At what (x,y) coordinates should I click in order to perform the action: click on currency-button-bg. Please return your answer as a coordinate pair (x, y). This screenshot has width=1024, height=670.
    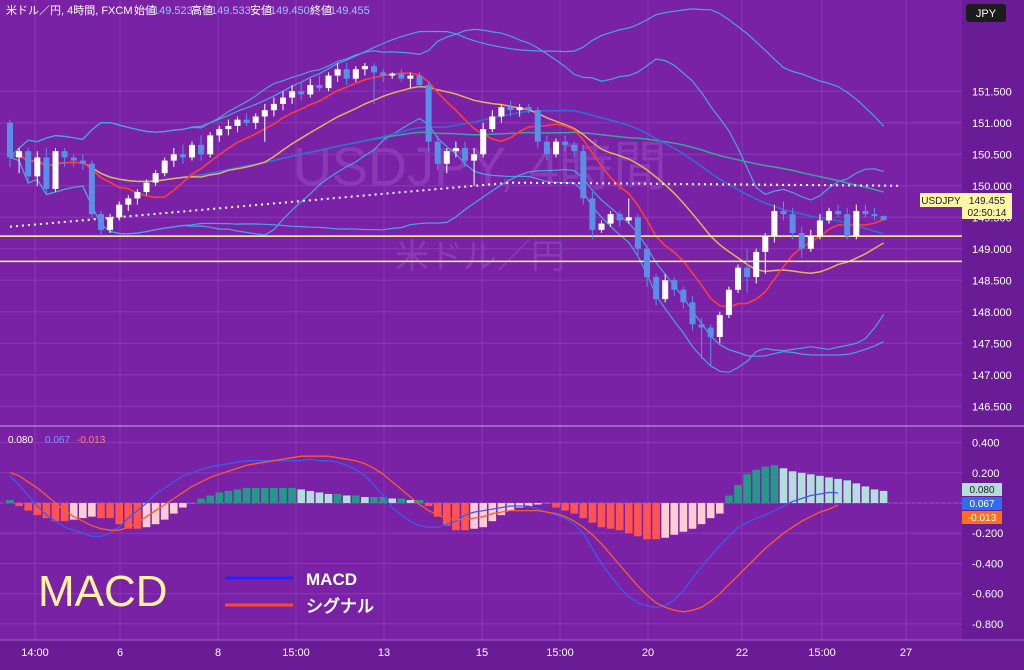
    Looking at the image, I should click on (986, 13).